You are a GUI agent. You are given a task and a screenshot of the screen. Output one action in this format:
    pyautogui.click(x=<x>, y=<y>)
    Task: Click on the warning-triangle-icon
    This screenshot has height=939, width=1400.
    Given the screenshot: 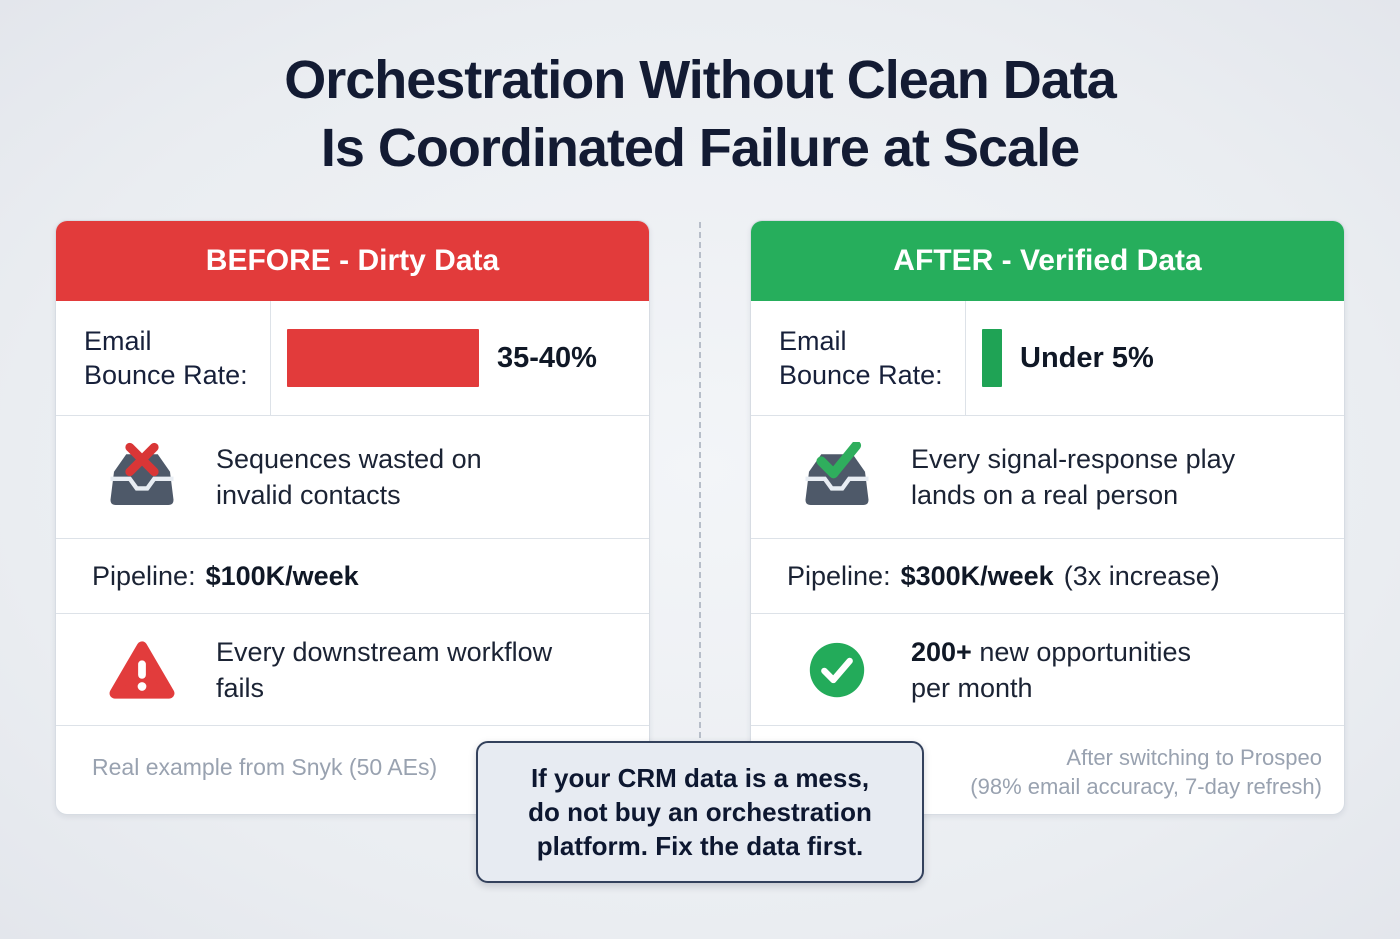 What is the action you would take?
    pyautogui.click(x=142, y=670)
    